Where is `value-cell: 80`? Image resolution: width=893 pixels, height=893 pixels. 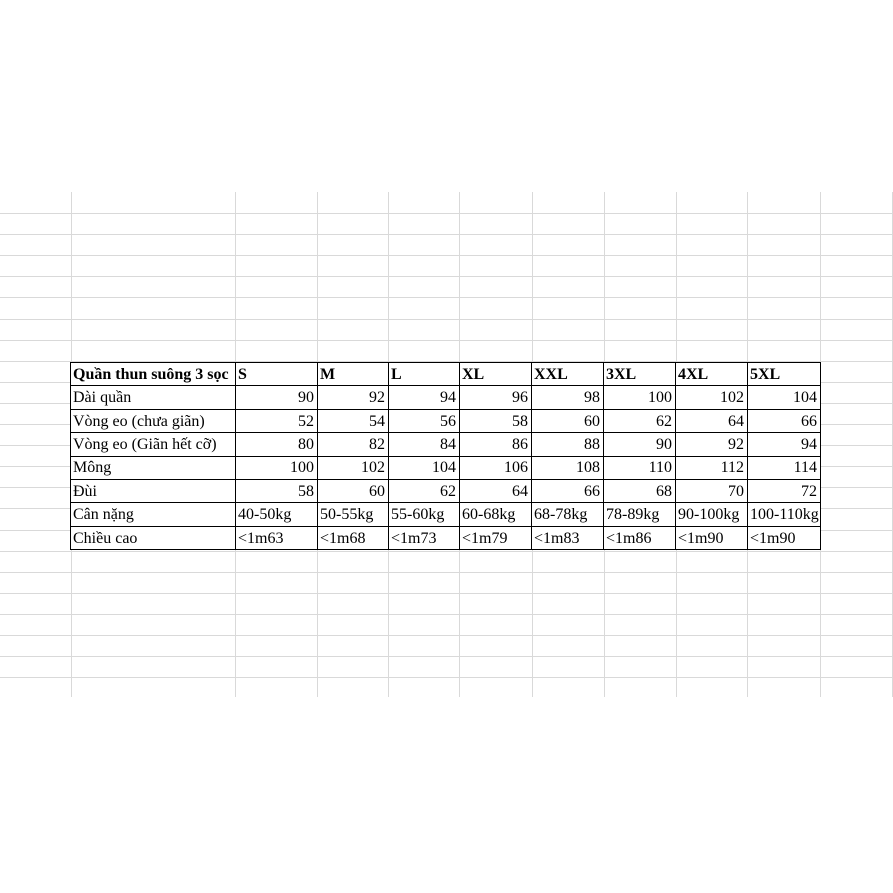 value-cell: 80 is located at coordinates (276, 444).